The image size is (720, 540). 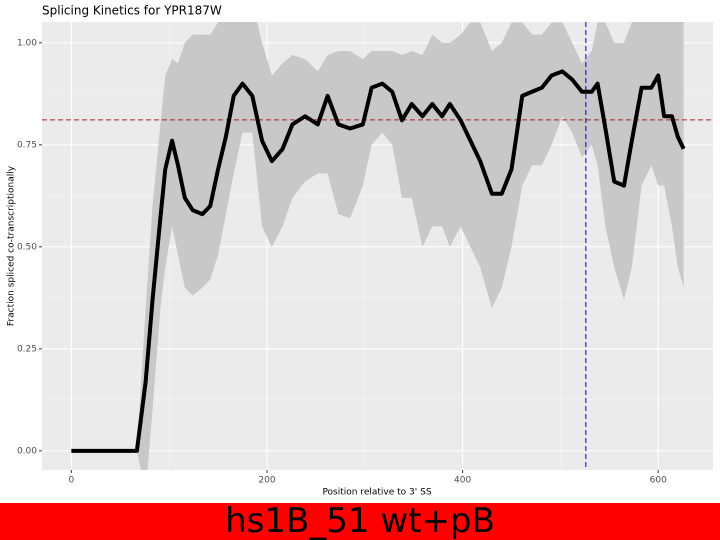 What do you see at coordinates (27, 145) in the screenshot?
I see `y-tick-label: 0.75` at bounding box center [27, 145].